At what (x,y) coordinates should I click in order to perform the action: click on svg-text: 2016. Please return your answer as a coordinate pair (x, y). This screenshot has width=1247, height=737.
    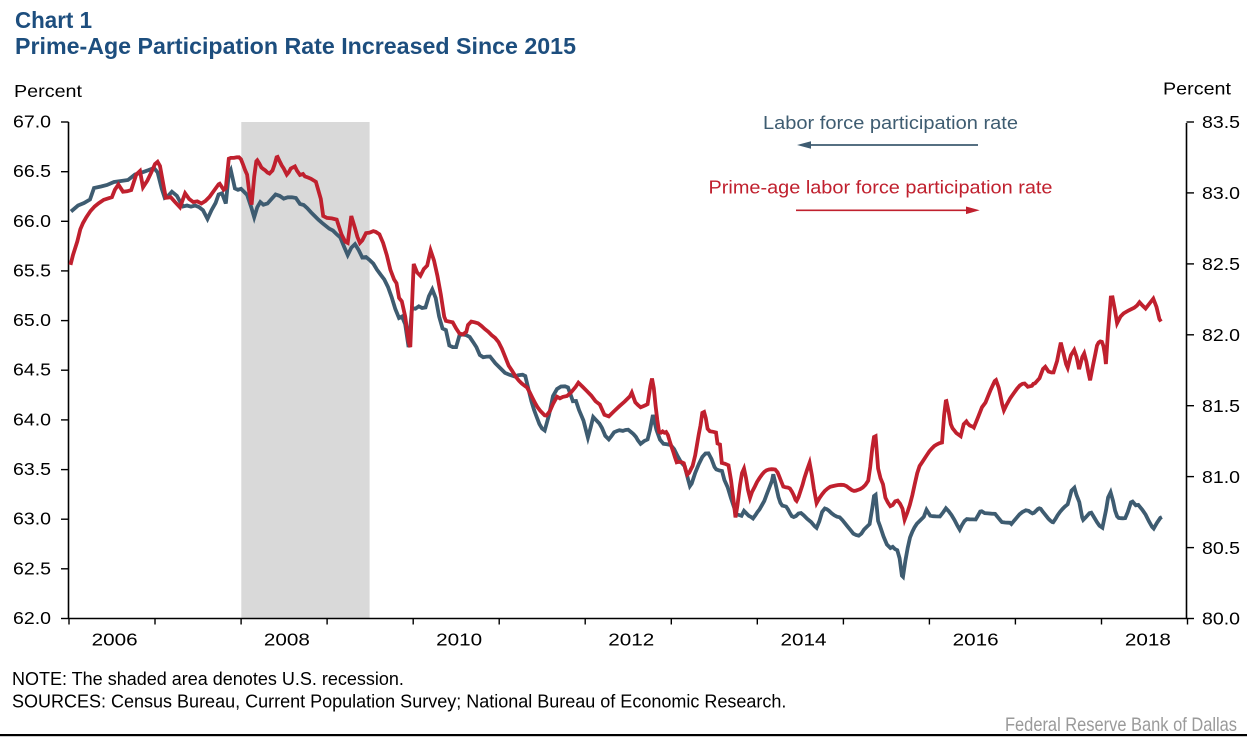
    Looking at the image, I should click on (976, 639).